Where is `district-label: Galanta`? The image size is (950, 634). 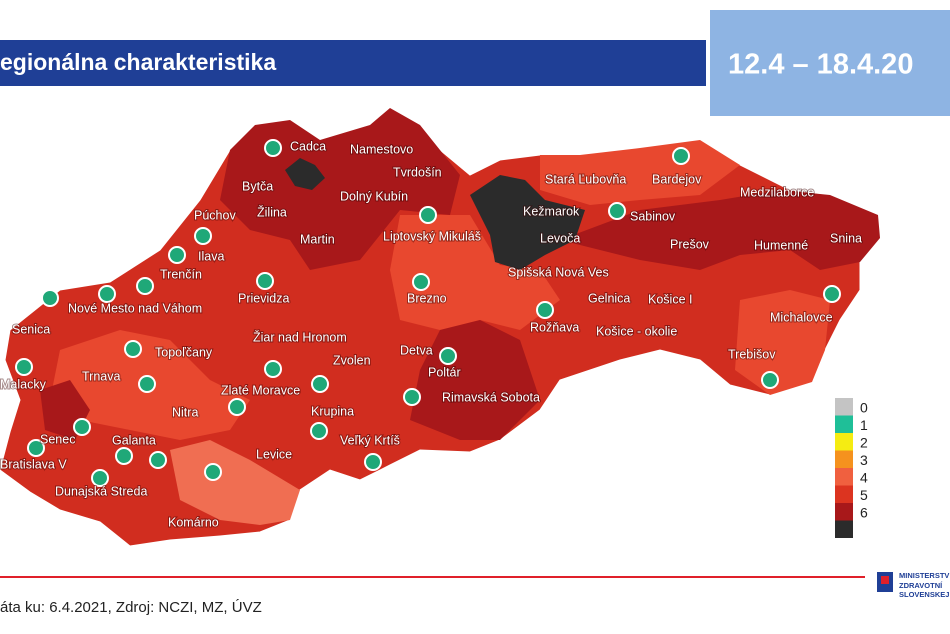
district-label: Galanta is located at coordinates (134, 440).